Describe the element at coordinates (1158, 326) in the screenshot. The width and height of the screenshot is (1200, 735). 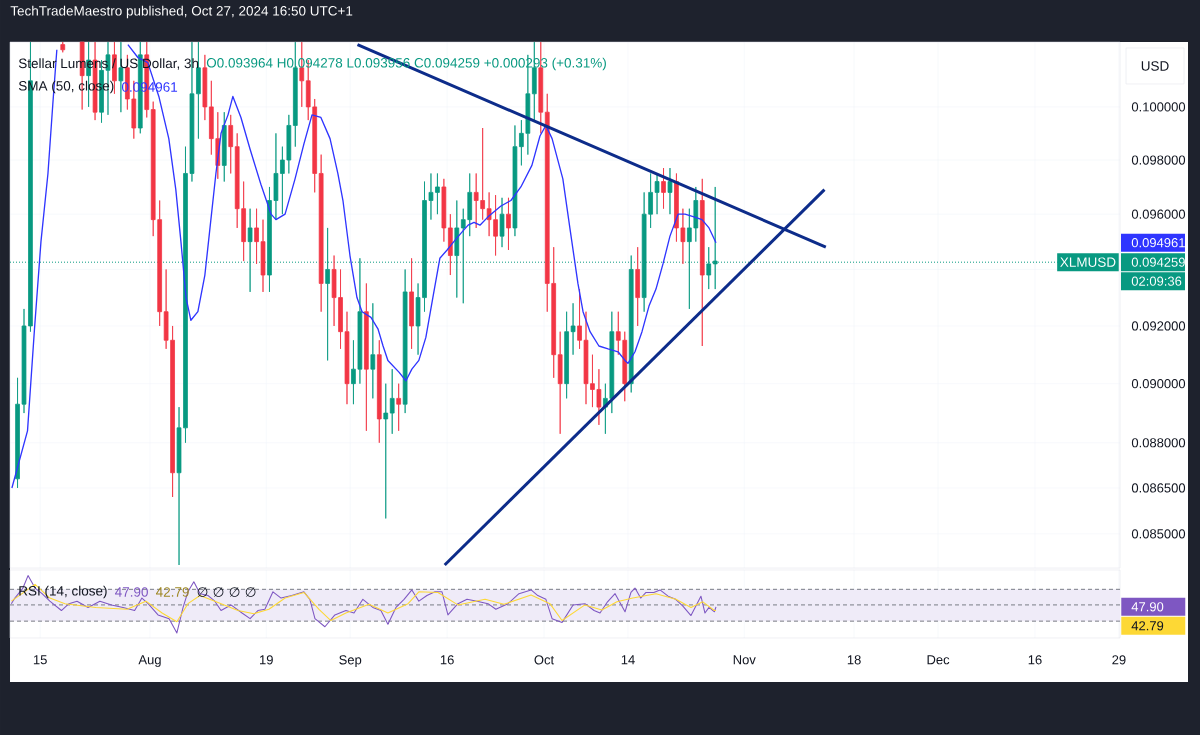
I see `y-tick-label: 0.092000` at that location.